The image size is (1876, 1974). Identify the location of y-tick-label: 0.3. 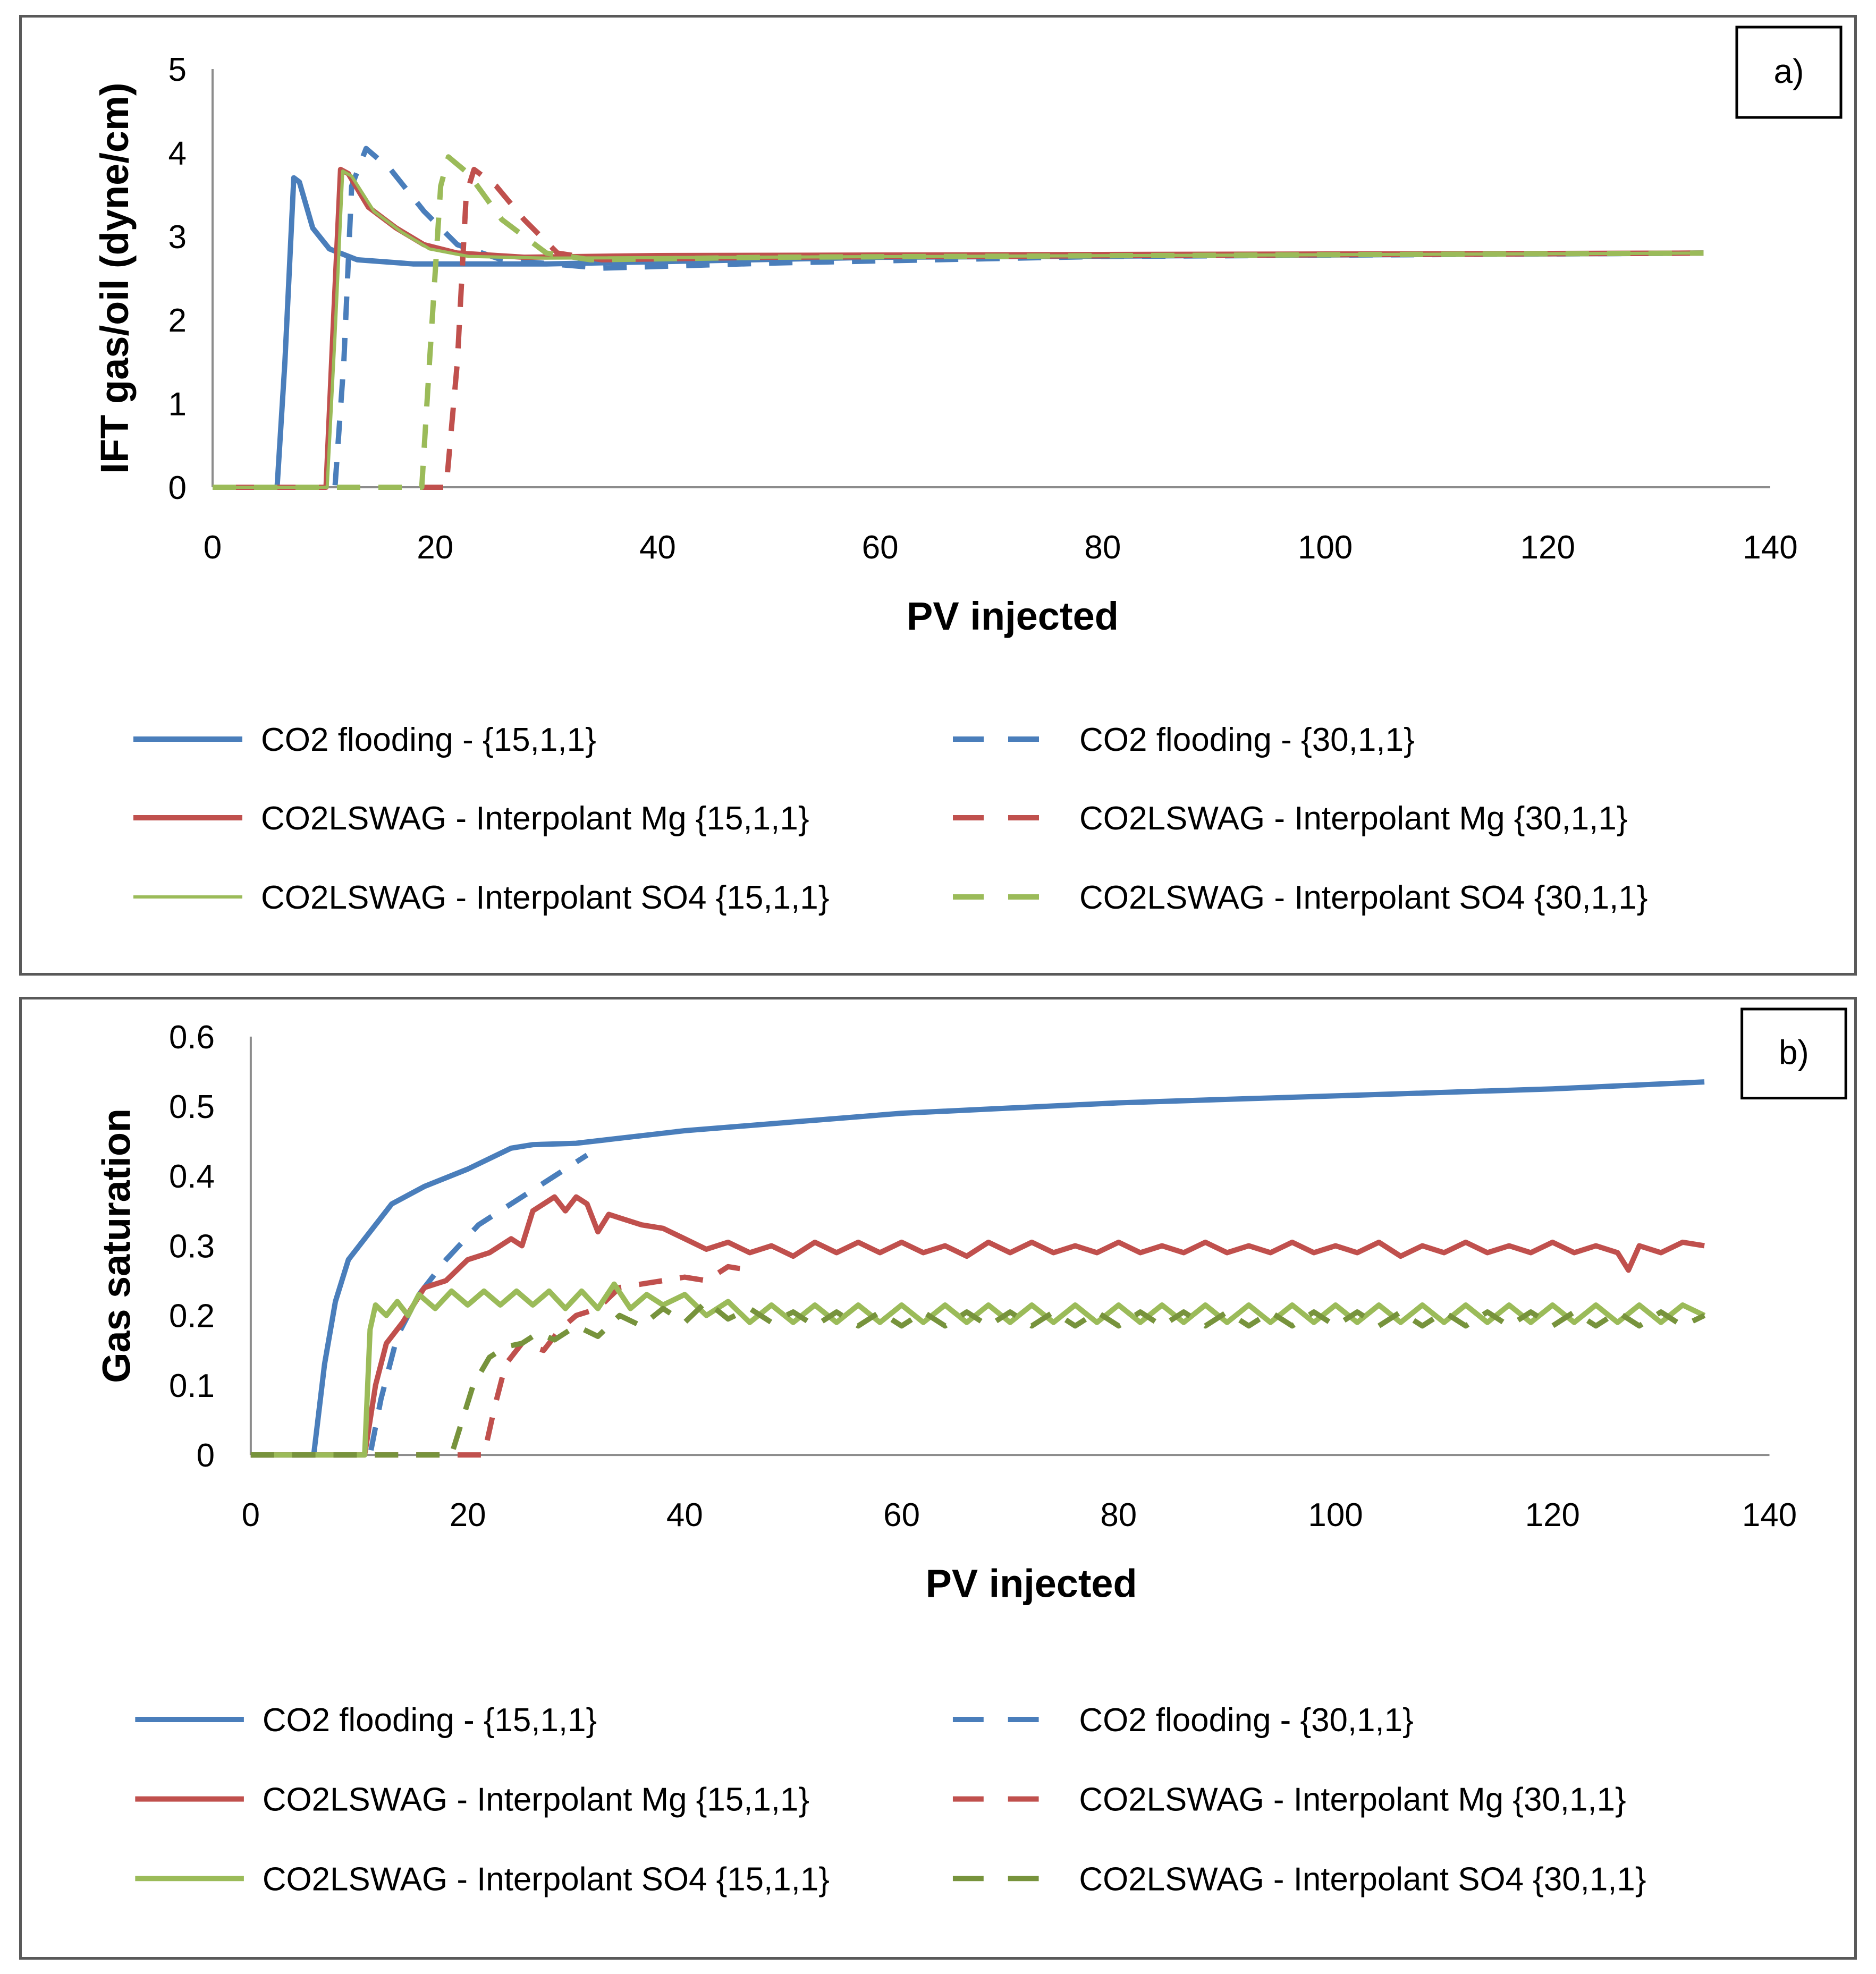
(192, 1246).